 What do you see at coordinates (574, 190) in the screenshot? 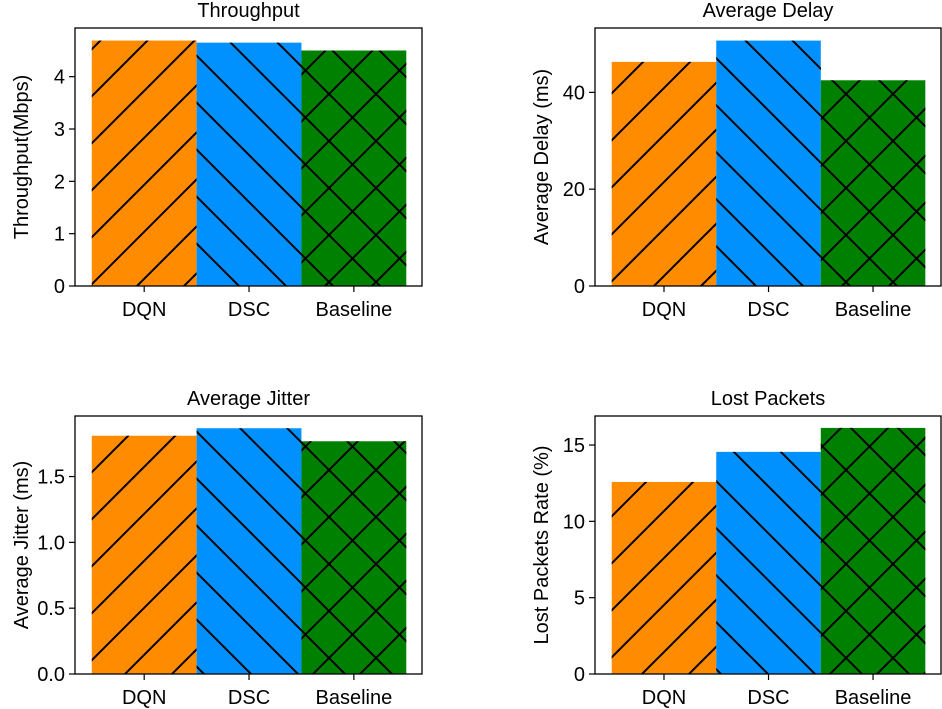
I see `y-tick-label: 20` at bounding box center [574, 190].